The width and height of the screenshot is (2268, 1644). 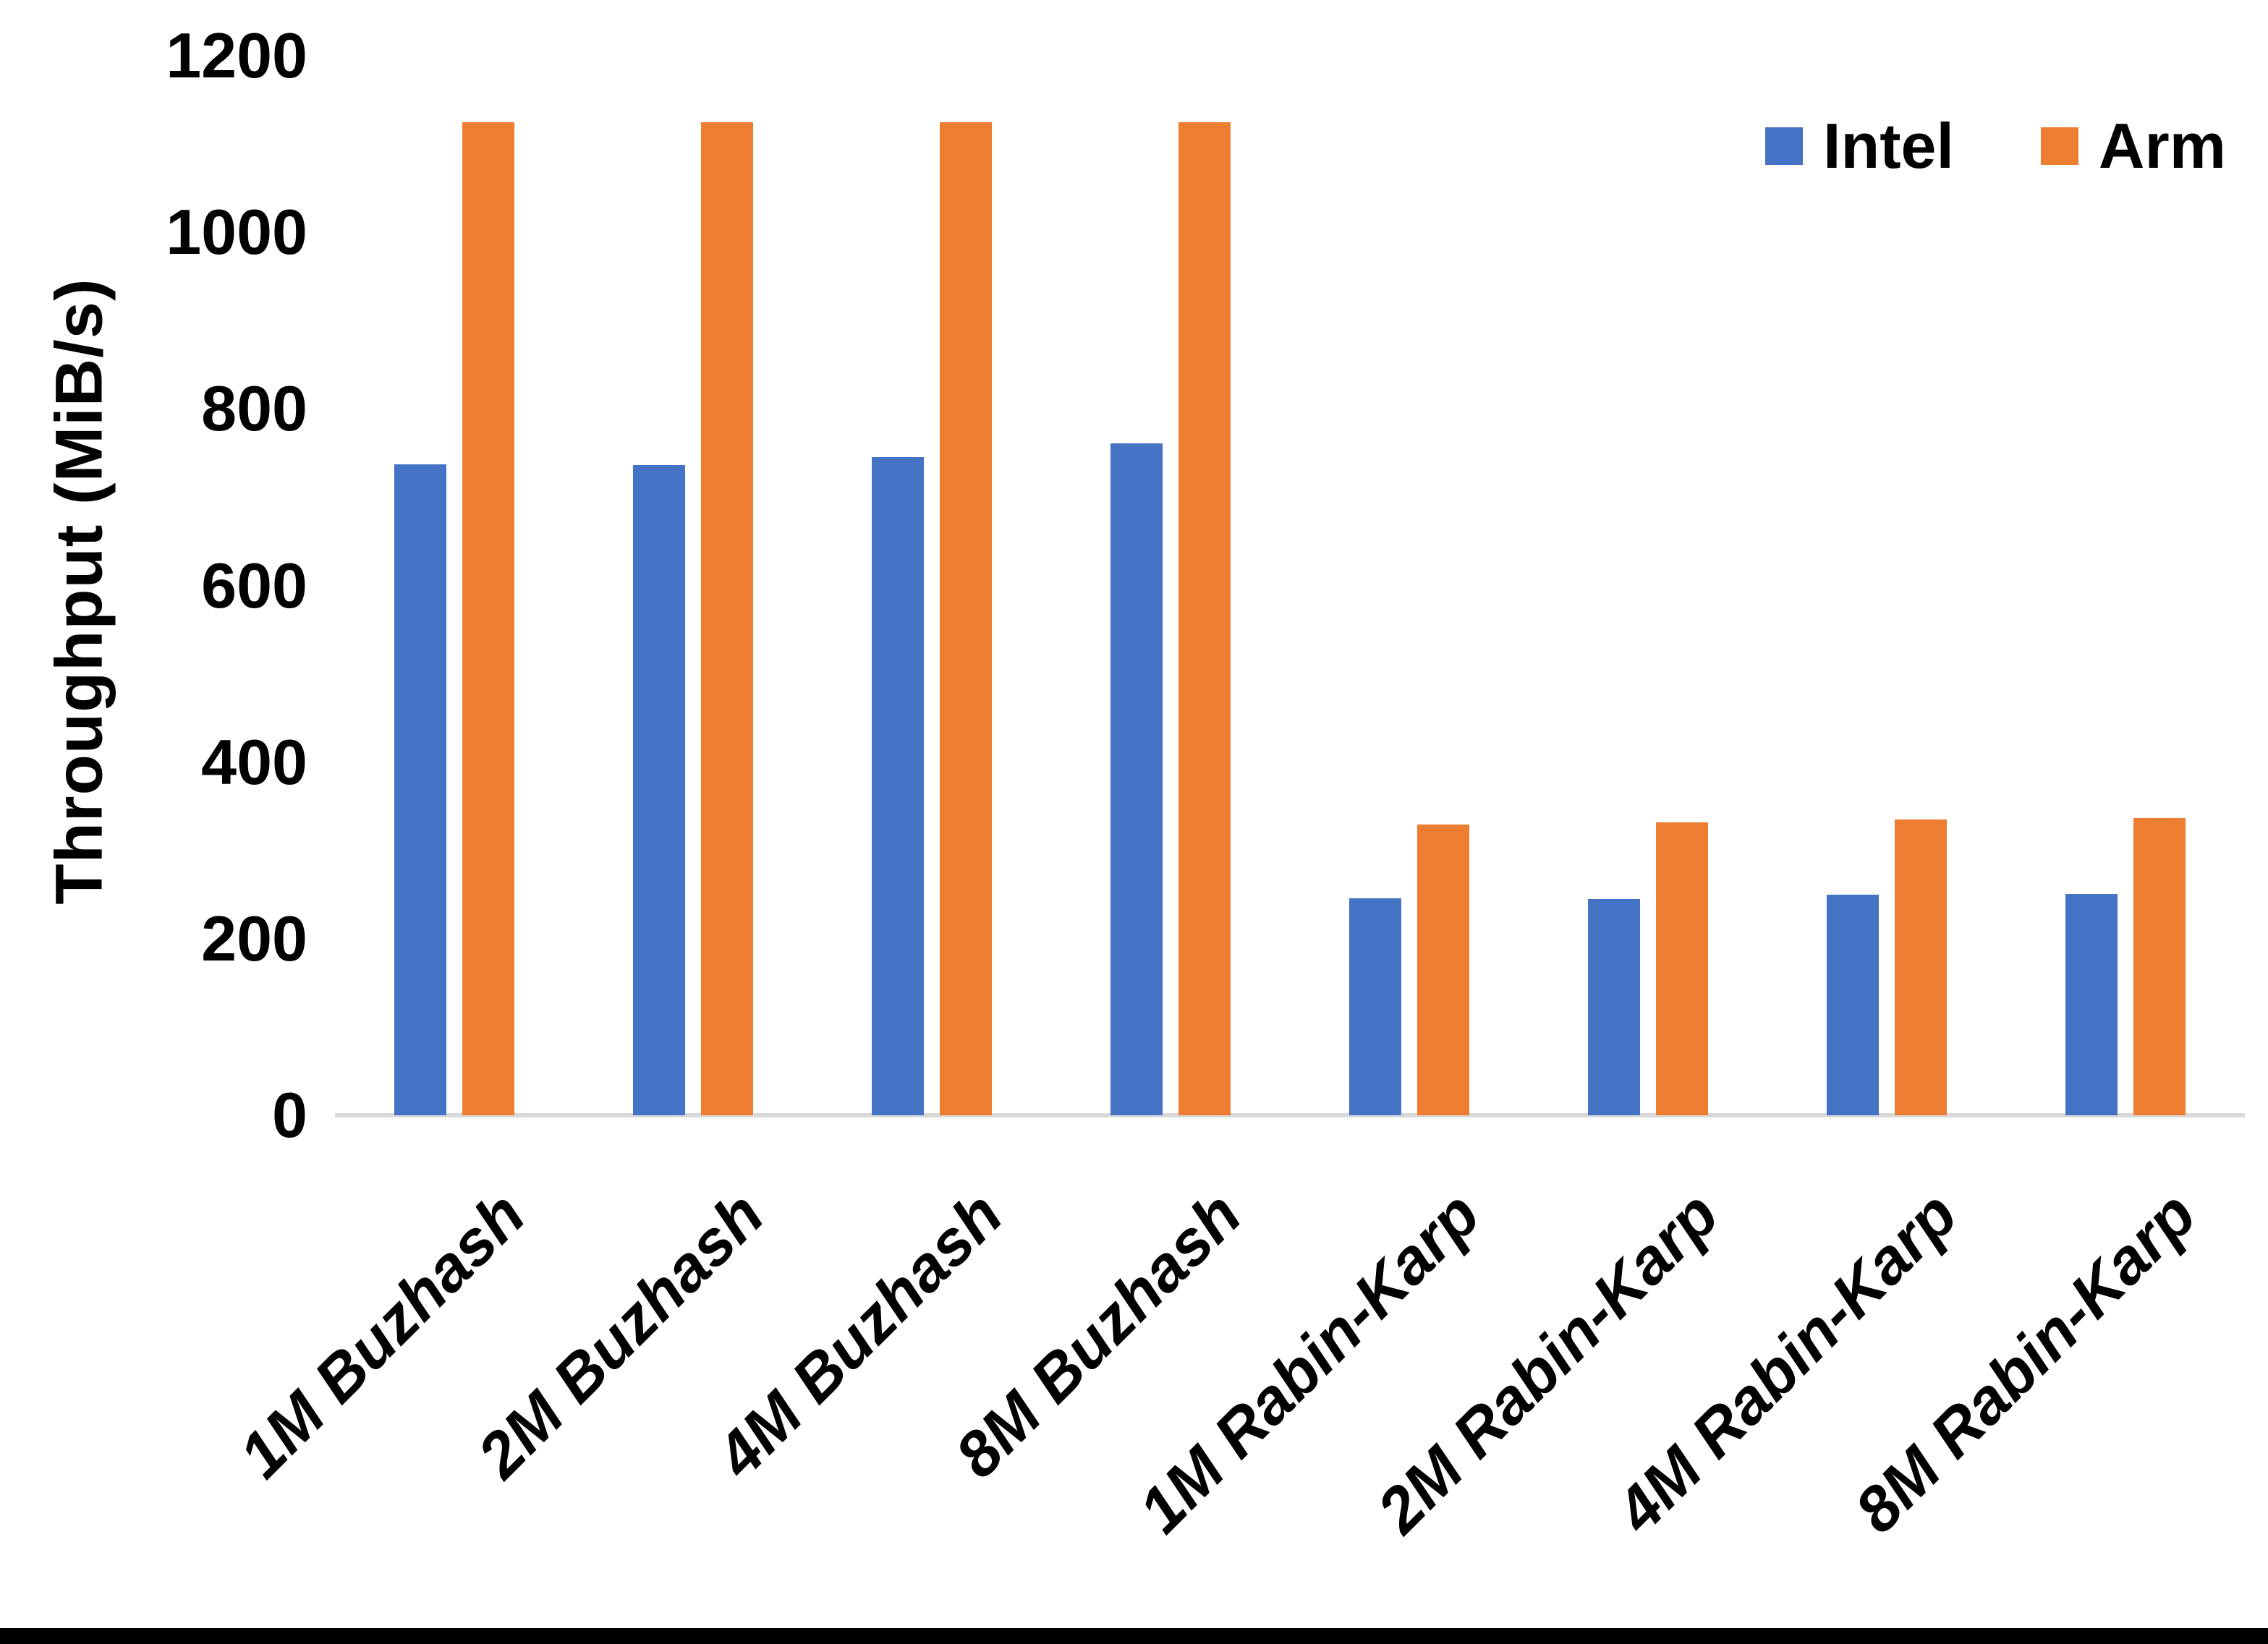 What do you see at coordinates (254, 408) in the screenshot?
I see `y-tick-label-800: 800` at bounding box center [254, 408].